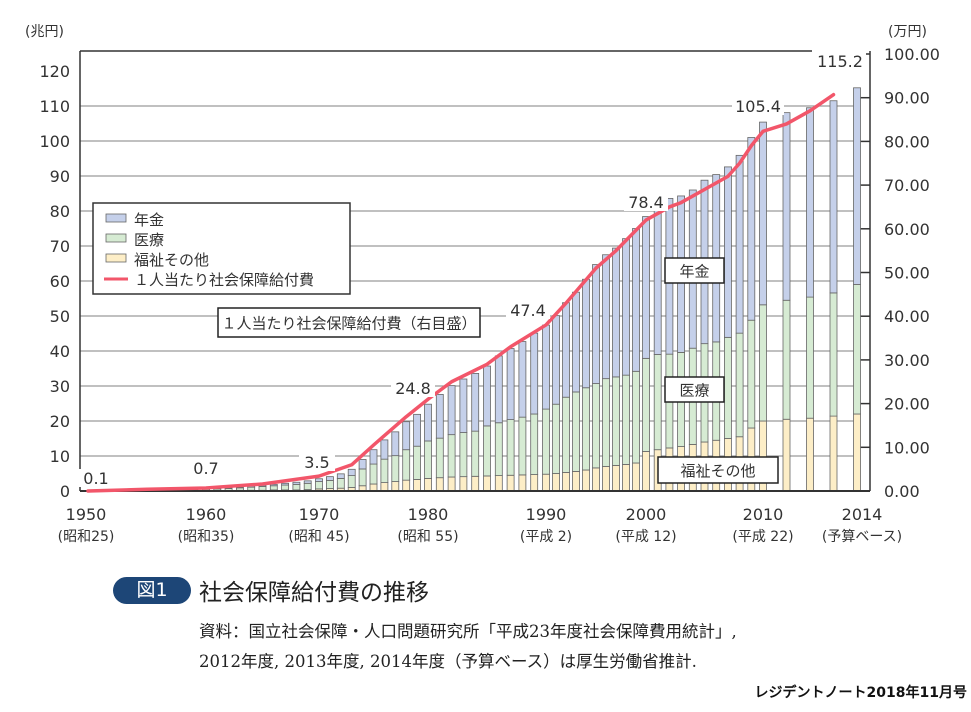 This screenshot has height=712, width=971. I want to click on right-tick-label: 20.00, so click(907, 404).